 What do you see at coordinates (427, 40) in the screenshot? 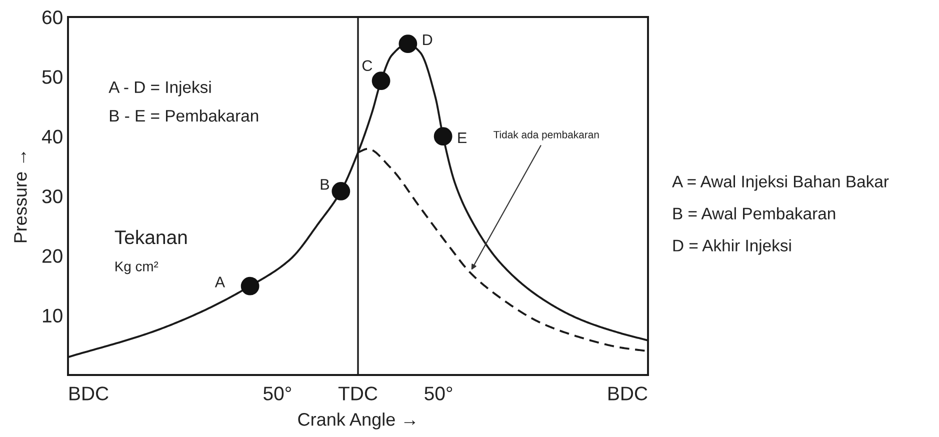
I see `annotation: D` at bounding box center [427, 40].